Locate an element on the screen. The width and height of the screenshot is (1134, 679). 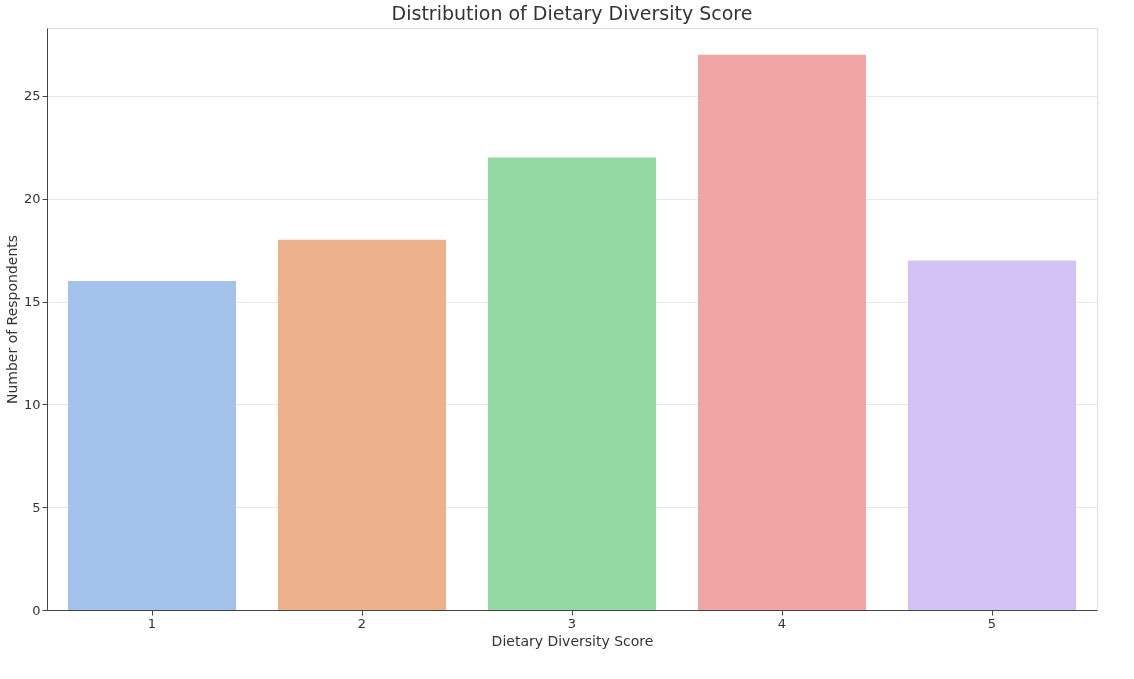
x-tick-label: 1 is located at coordinates (152, 623).